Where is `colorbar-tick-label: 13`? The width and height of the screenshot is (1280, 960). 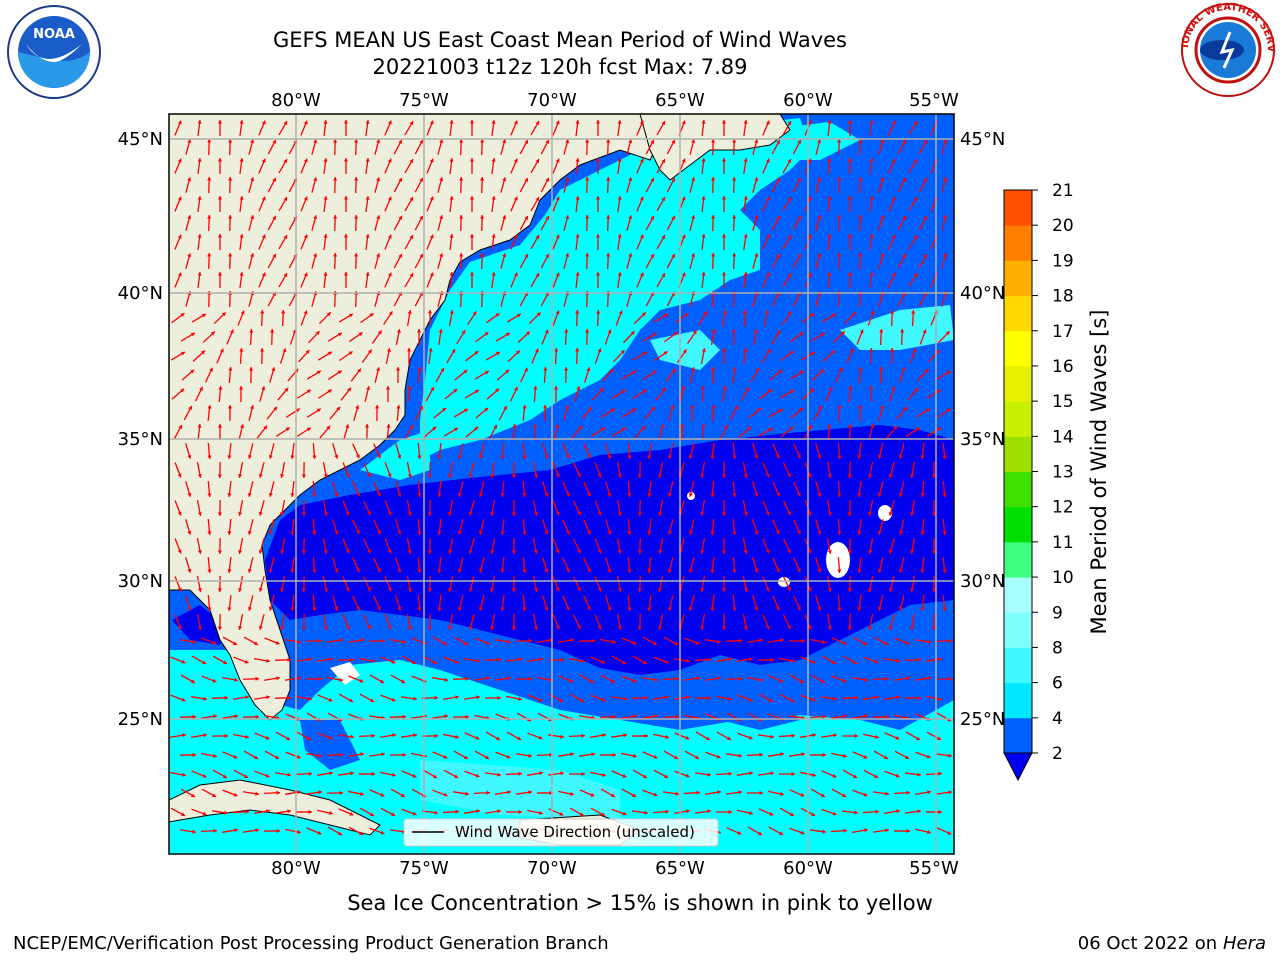
colorbar-tick-label: 13 is located at coordinates (1063, 473).